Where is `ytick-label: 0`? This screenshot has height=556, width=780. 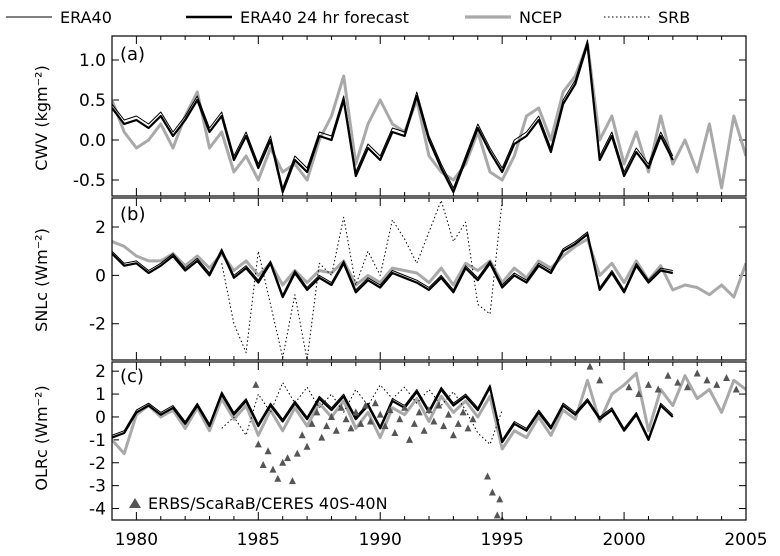 ytick-label: 0 is located at coordinates (100, 418).